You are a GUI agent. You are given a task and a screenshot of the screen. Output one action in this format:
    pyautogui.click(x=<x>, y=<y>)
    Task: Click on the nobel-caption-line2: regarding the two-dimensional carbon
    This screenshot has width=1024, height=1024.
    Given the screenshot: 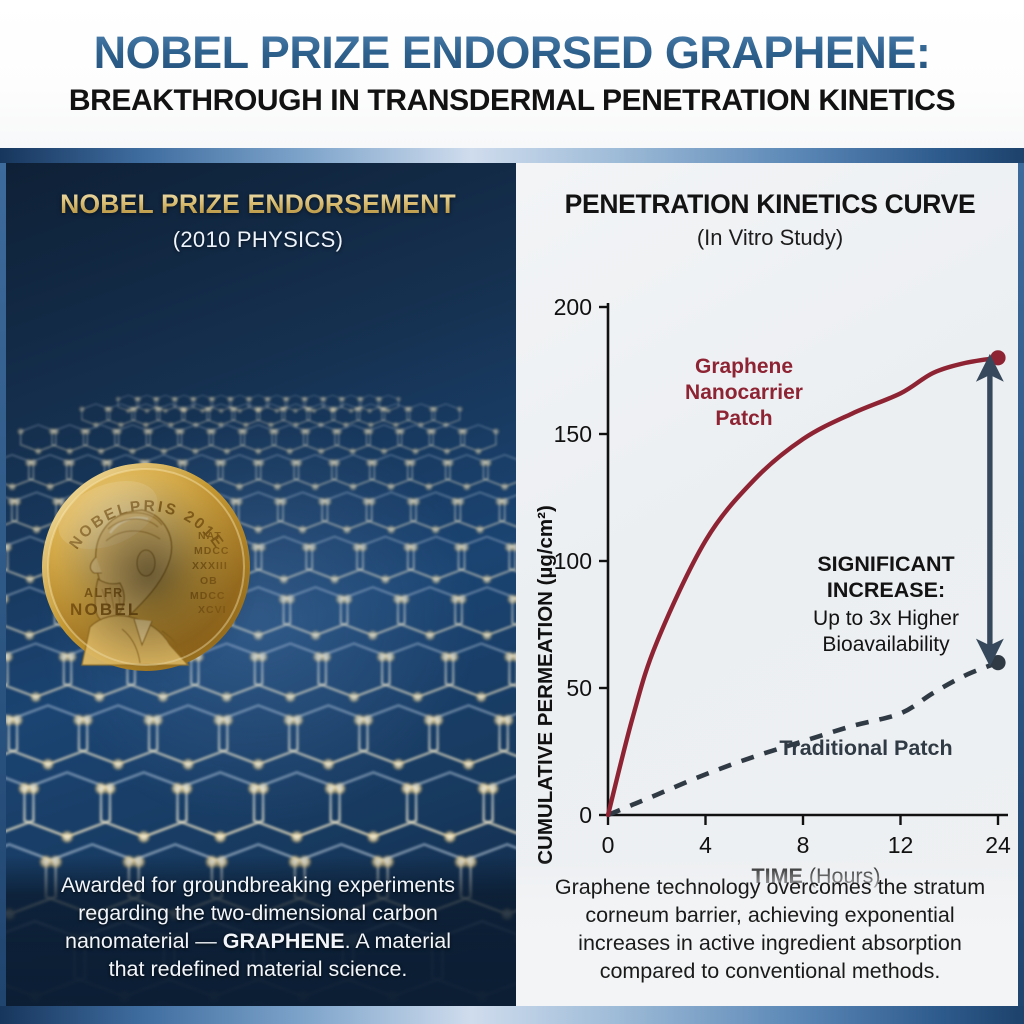 What is the action you would take?
    pyautogui.click(x=258, y=913)
    